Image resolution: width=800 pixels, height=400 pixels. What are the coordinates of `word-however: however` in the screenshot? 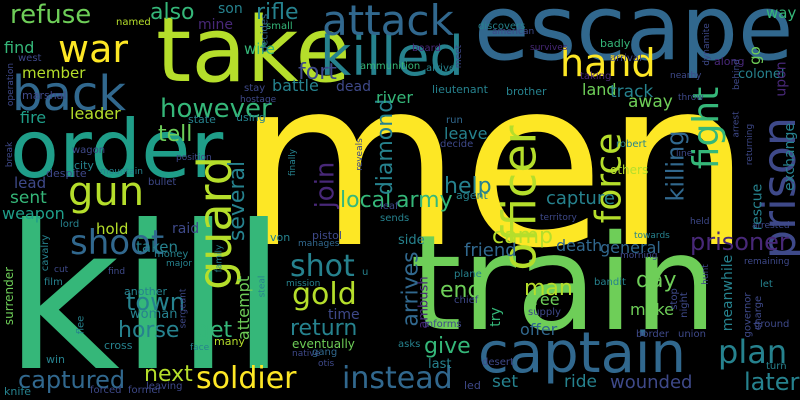 It's located at (216, 109).